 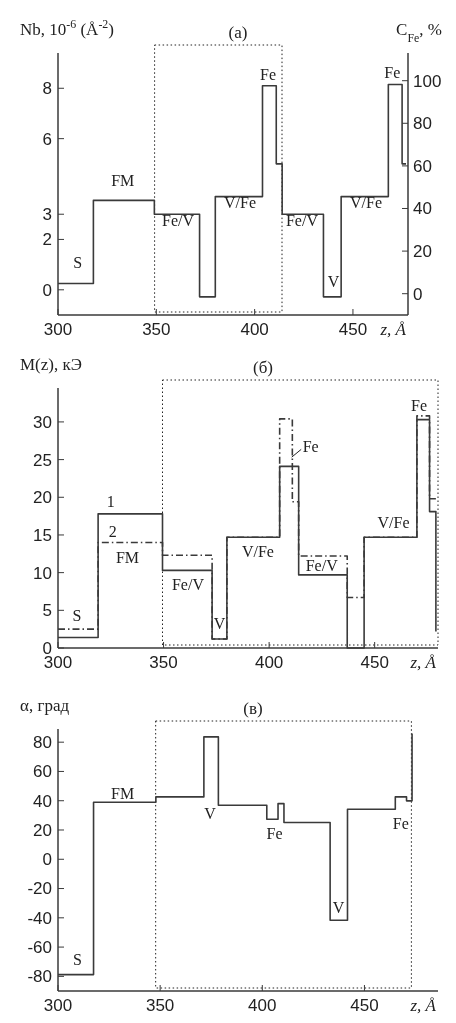 What do you see at coordinates (42, 460) in the screenshot?
I see `y-tick-label: 25` at bounding box center [42, 460].